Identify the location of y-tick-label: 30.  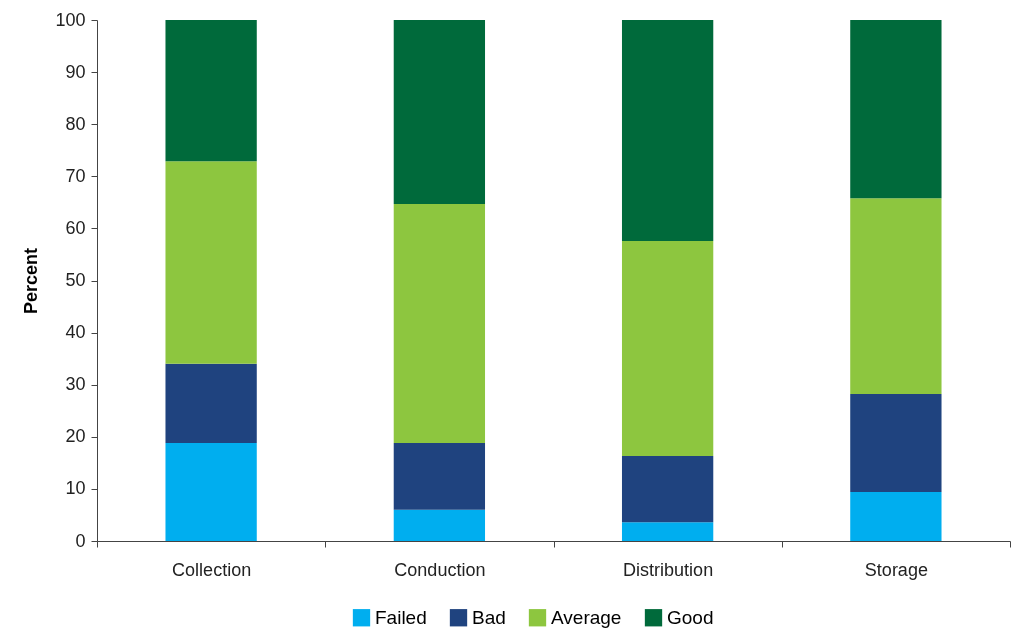
(75, 384).